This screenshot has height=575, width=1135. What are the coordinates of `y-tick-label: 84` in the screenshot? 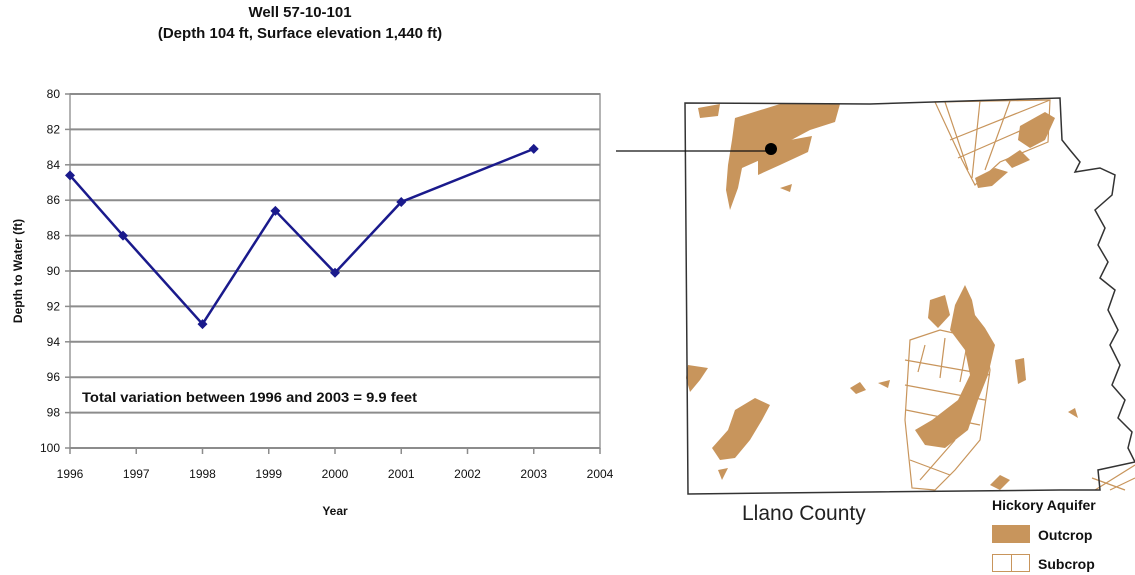 It's located at (54, 165).